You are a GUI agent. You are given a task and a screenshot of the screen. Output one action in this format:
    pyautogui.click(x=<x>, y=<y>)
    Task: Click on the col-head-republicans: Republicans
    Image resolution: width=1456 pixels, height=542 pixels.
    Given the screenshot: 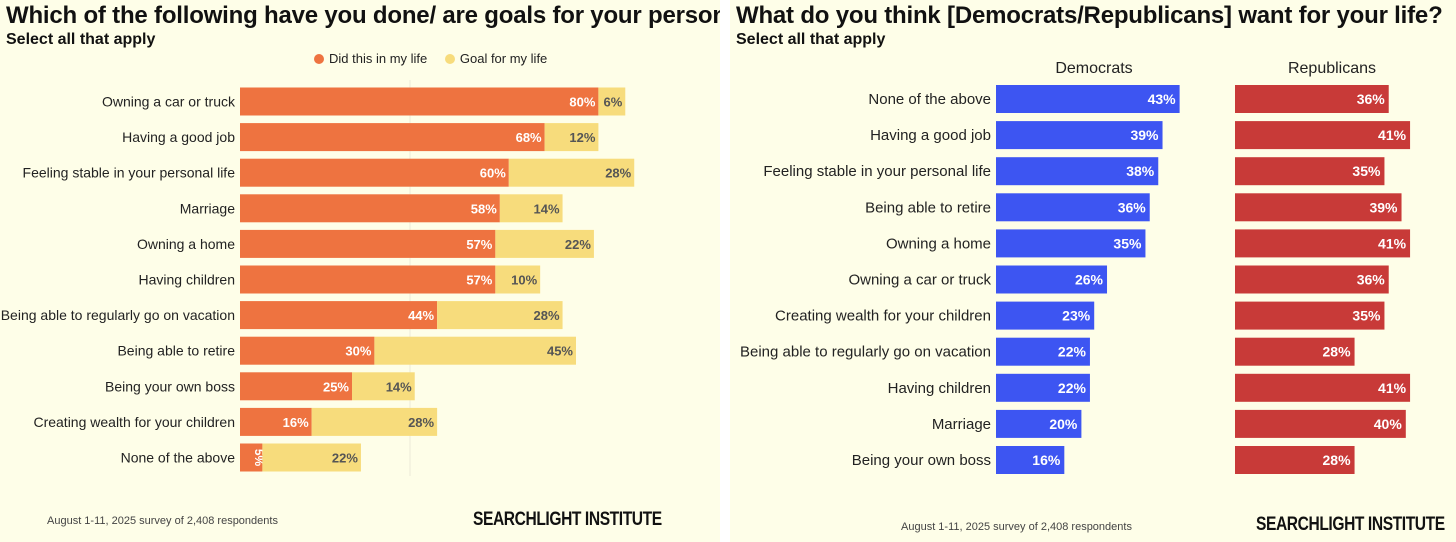 What is the action you would take?
    pyautogui.click(x=1332, y=68)
    